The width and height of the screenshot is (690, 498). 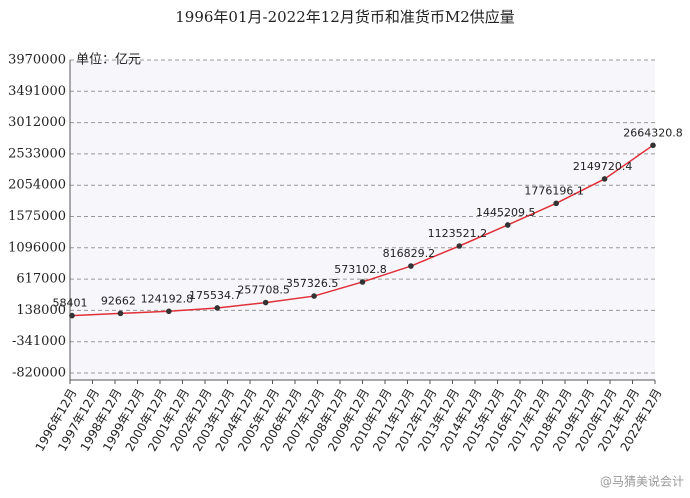 What do you see at coordinates (41, 279) in the screenshot?
I see `y-tick-label: 617000` at bounding box center [41, 279].